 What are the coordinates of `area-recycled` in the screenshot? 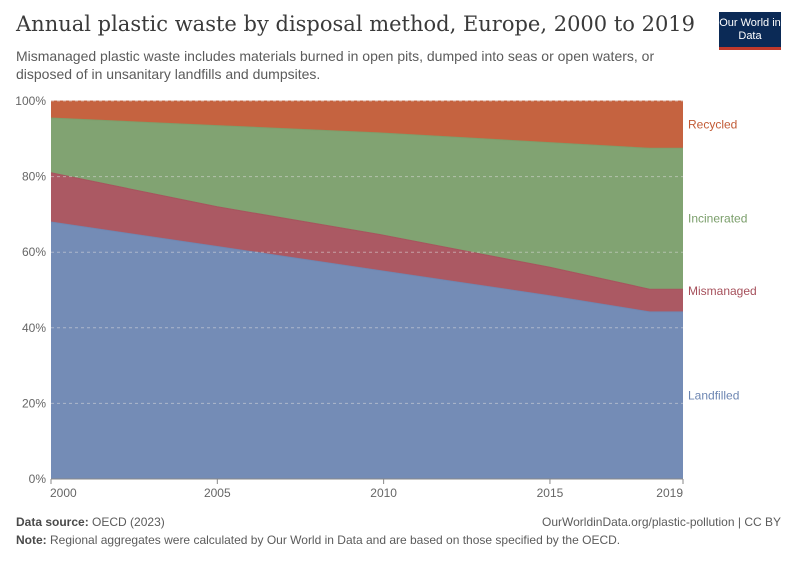 It's located at (367, 125).